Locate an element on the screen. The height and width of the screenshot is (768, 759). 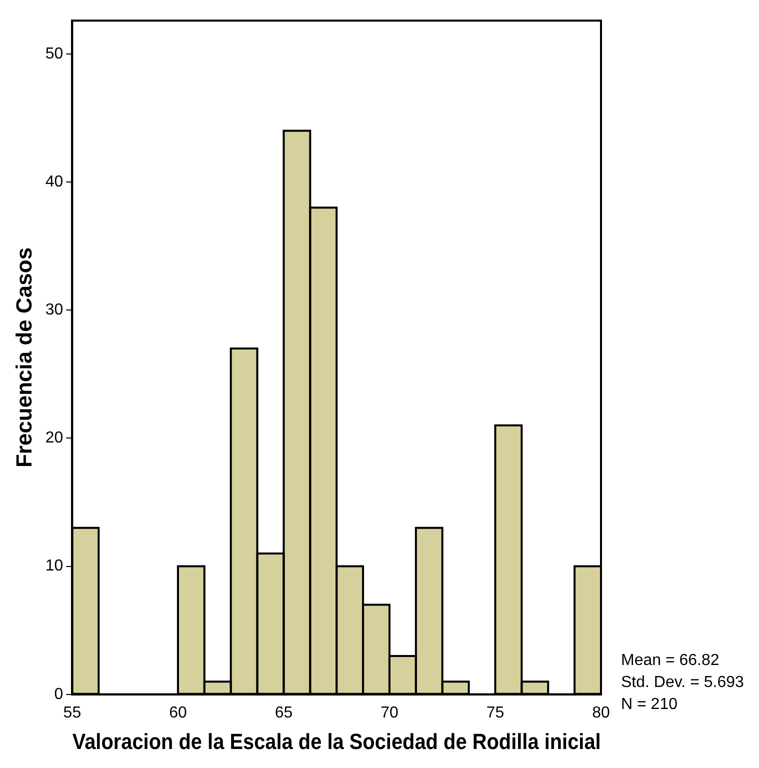
x-tick-label: 55 is located at coordinates (72, 713).